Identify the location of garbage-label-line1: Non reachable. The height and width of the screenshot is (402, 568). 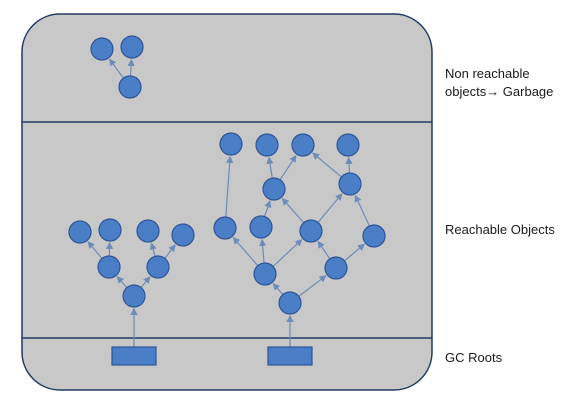
(487, 73).